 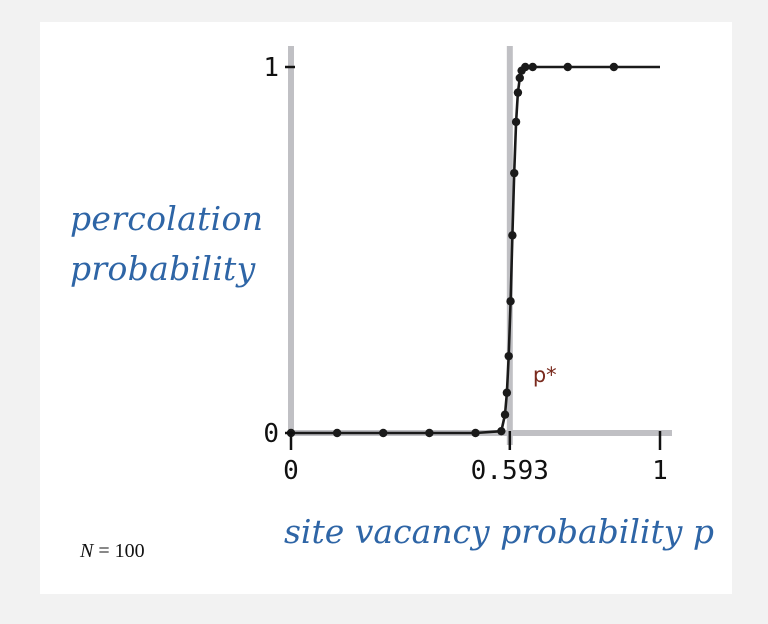 I want to click on y-axis-label-line-1: percolation, so click(x=167, y=218).